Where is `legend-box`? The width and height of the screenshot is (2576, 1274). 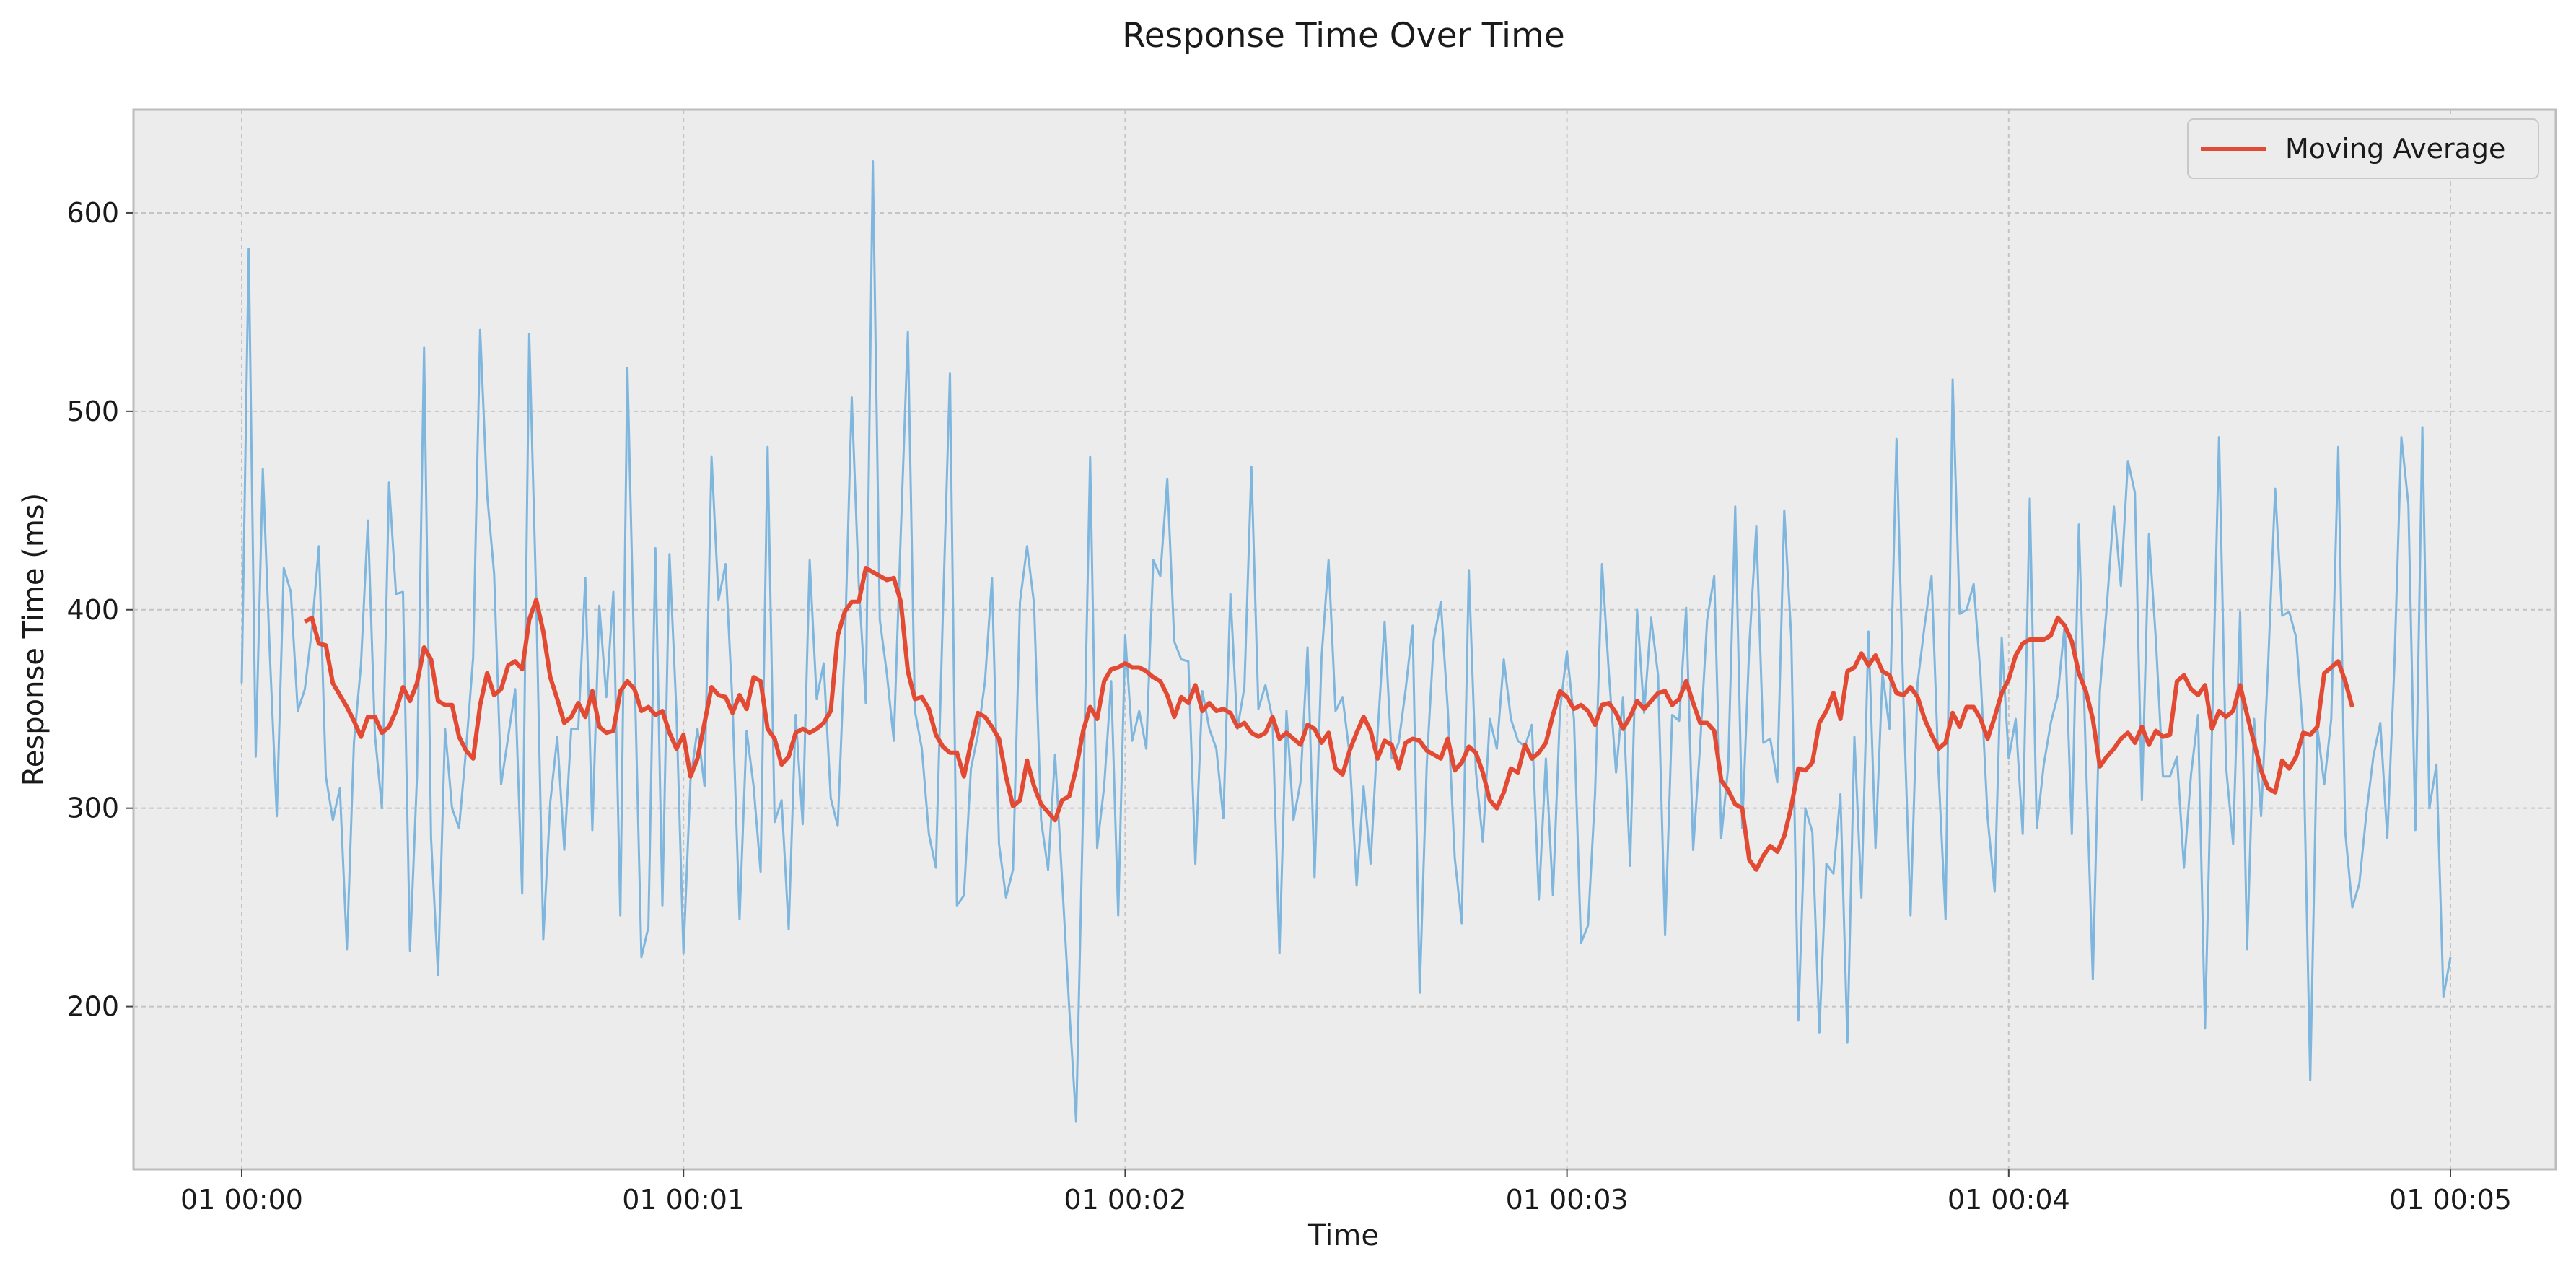
legend-box is located at coordinates (2363, 149).